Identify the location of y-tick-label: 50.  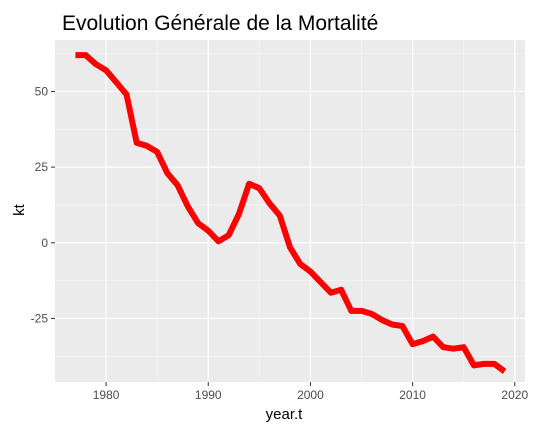
(42, 91).